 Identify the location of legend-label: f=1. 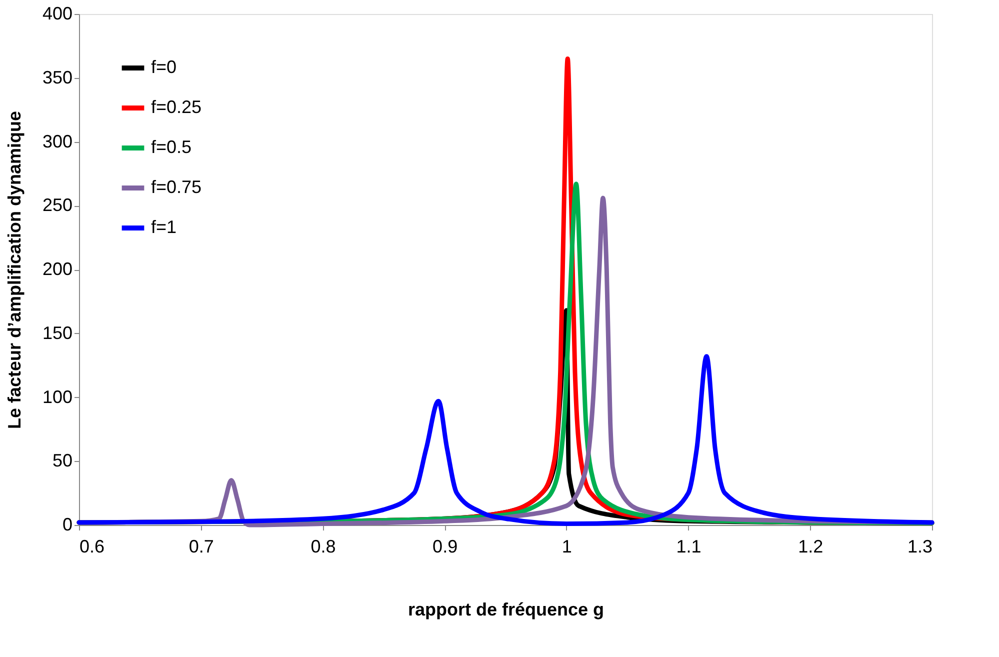
(164, 227).